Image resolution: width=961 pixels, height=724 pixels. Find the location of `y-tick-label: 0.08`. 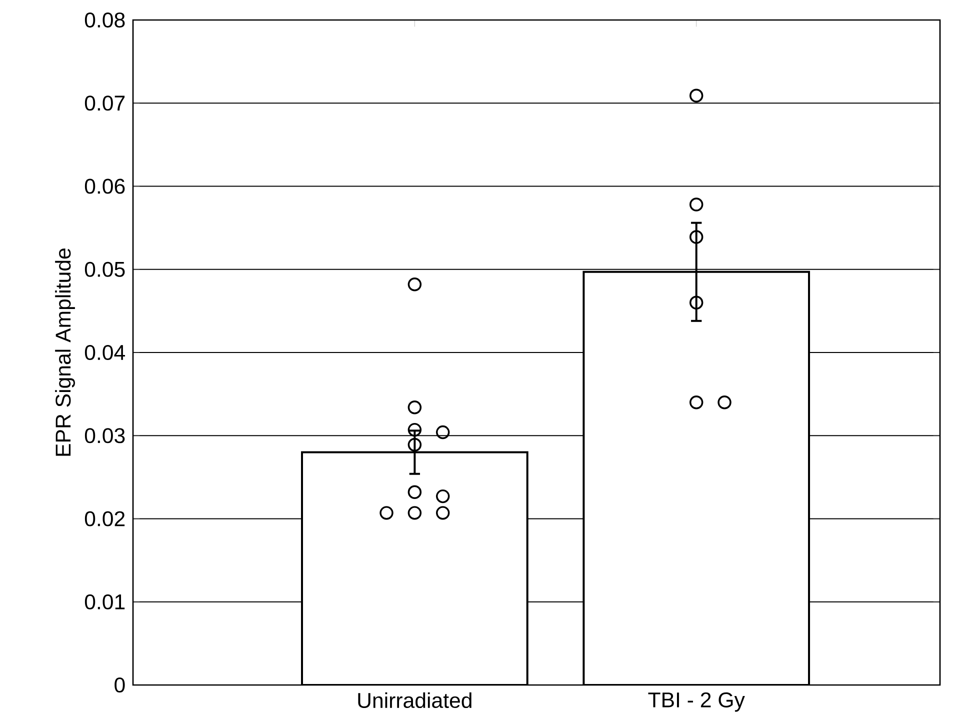

y-tick-label: 0.08 is located at coordinates (104, 20).